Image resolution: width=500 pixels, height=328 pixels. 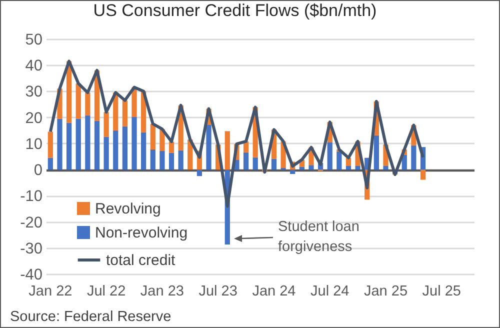 What do you see at coordinates (106, 292) in the screenshot?
I see `x-tick-label: Jul 22` at bounding box center [106, 292].